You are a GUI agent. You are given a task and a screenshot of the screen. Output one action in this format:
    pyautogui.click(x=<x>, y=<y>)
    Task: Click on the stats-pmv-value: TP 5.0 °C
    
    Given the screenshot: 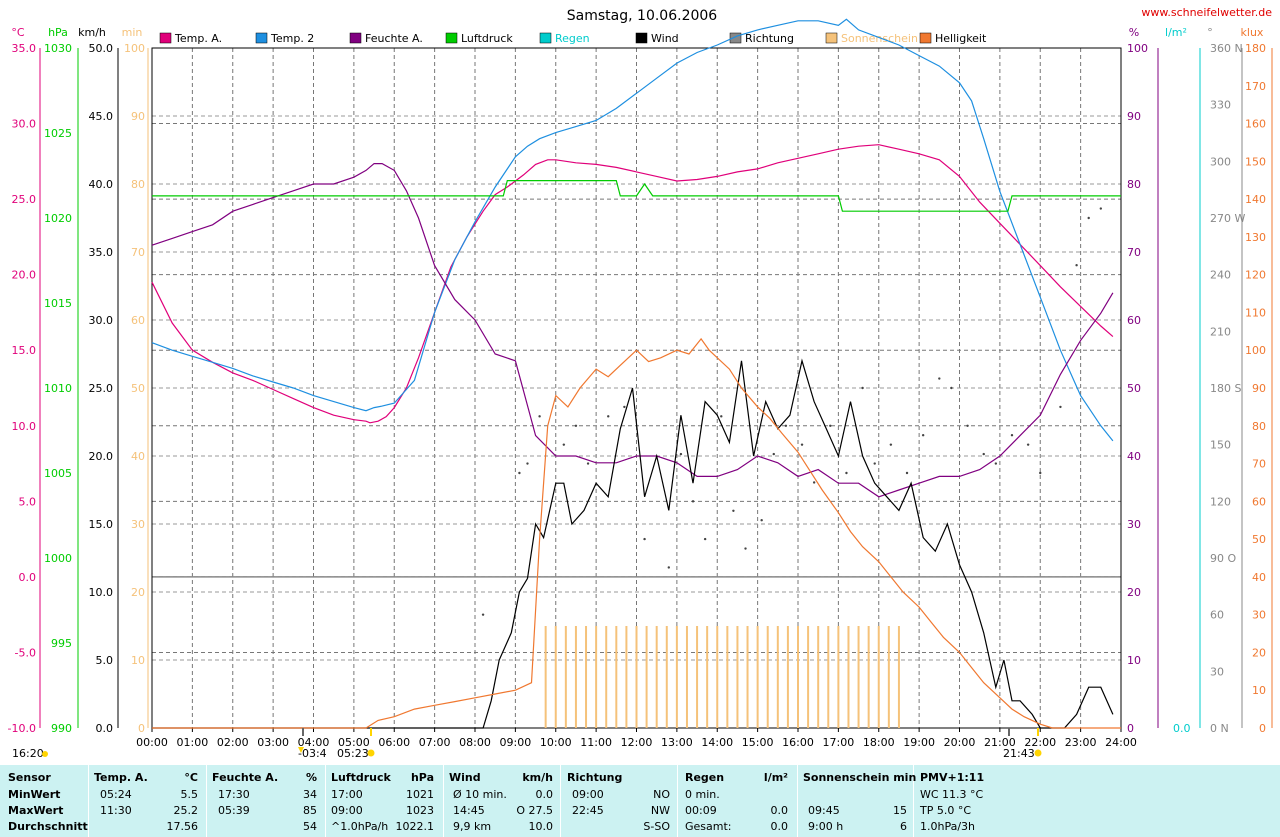 What is the action you would take?
    pyautogui.click(x=946, y=810)
    